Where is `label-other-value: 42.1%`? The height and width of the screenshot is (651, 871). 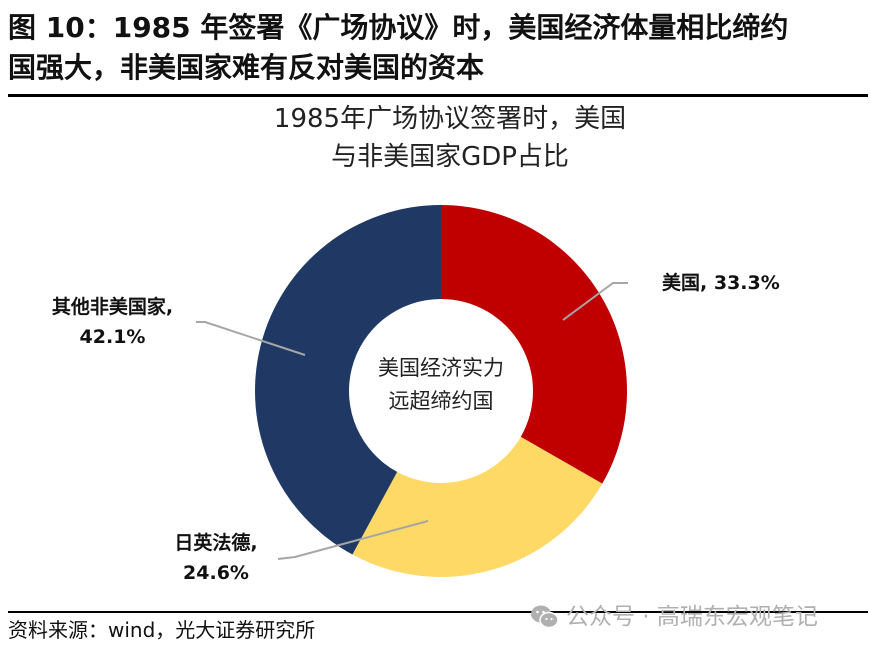 label-other-value: 42.1% is located at coordinates (112, 337).